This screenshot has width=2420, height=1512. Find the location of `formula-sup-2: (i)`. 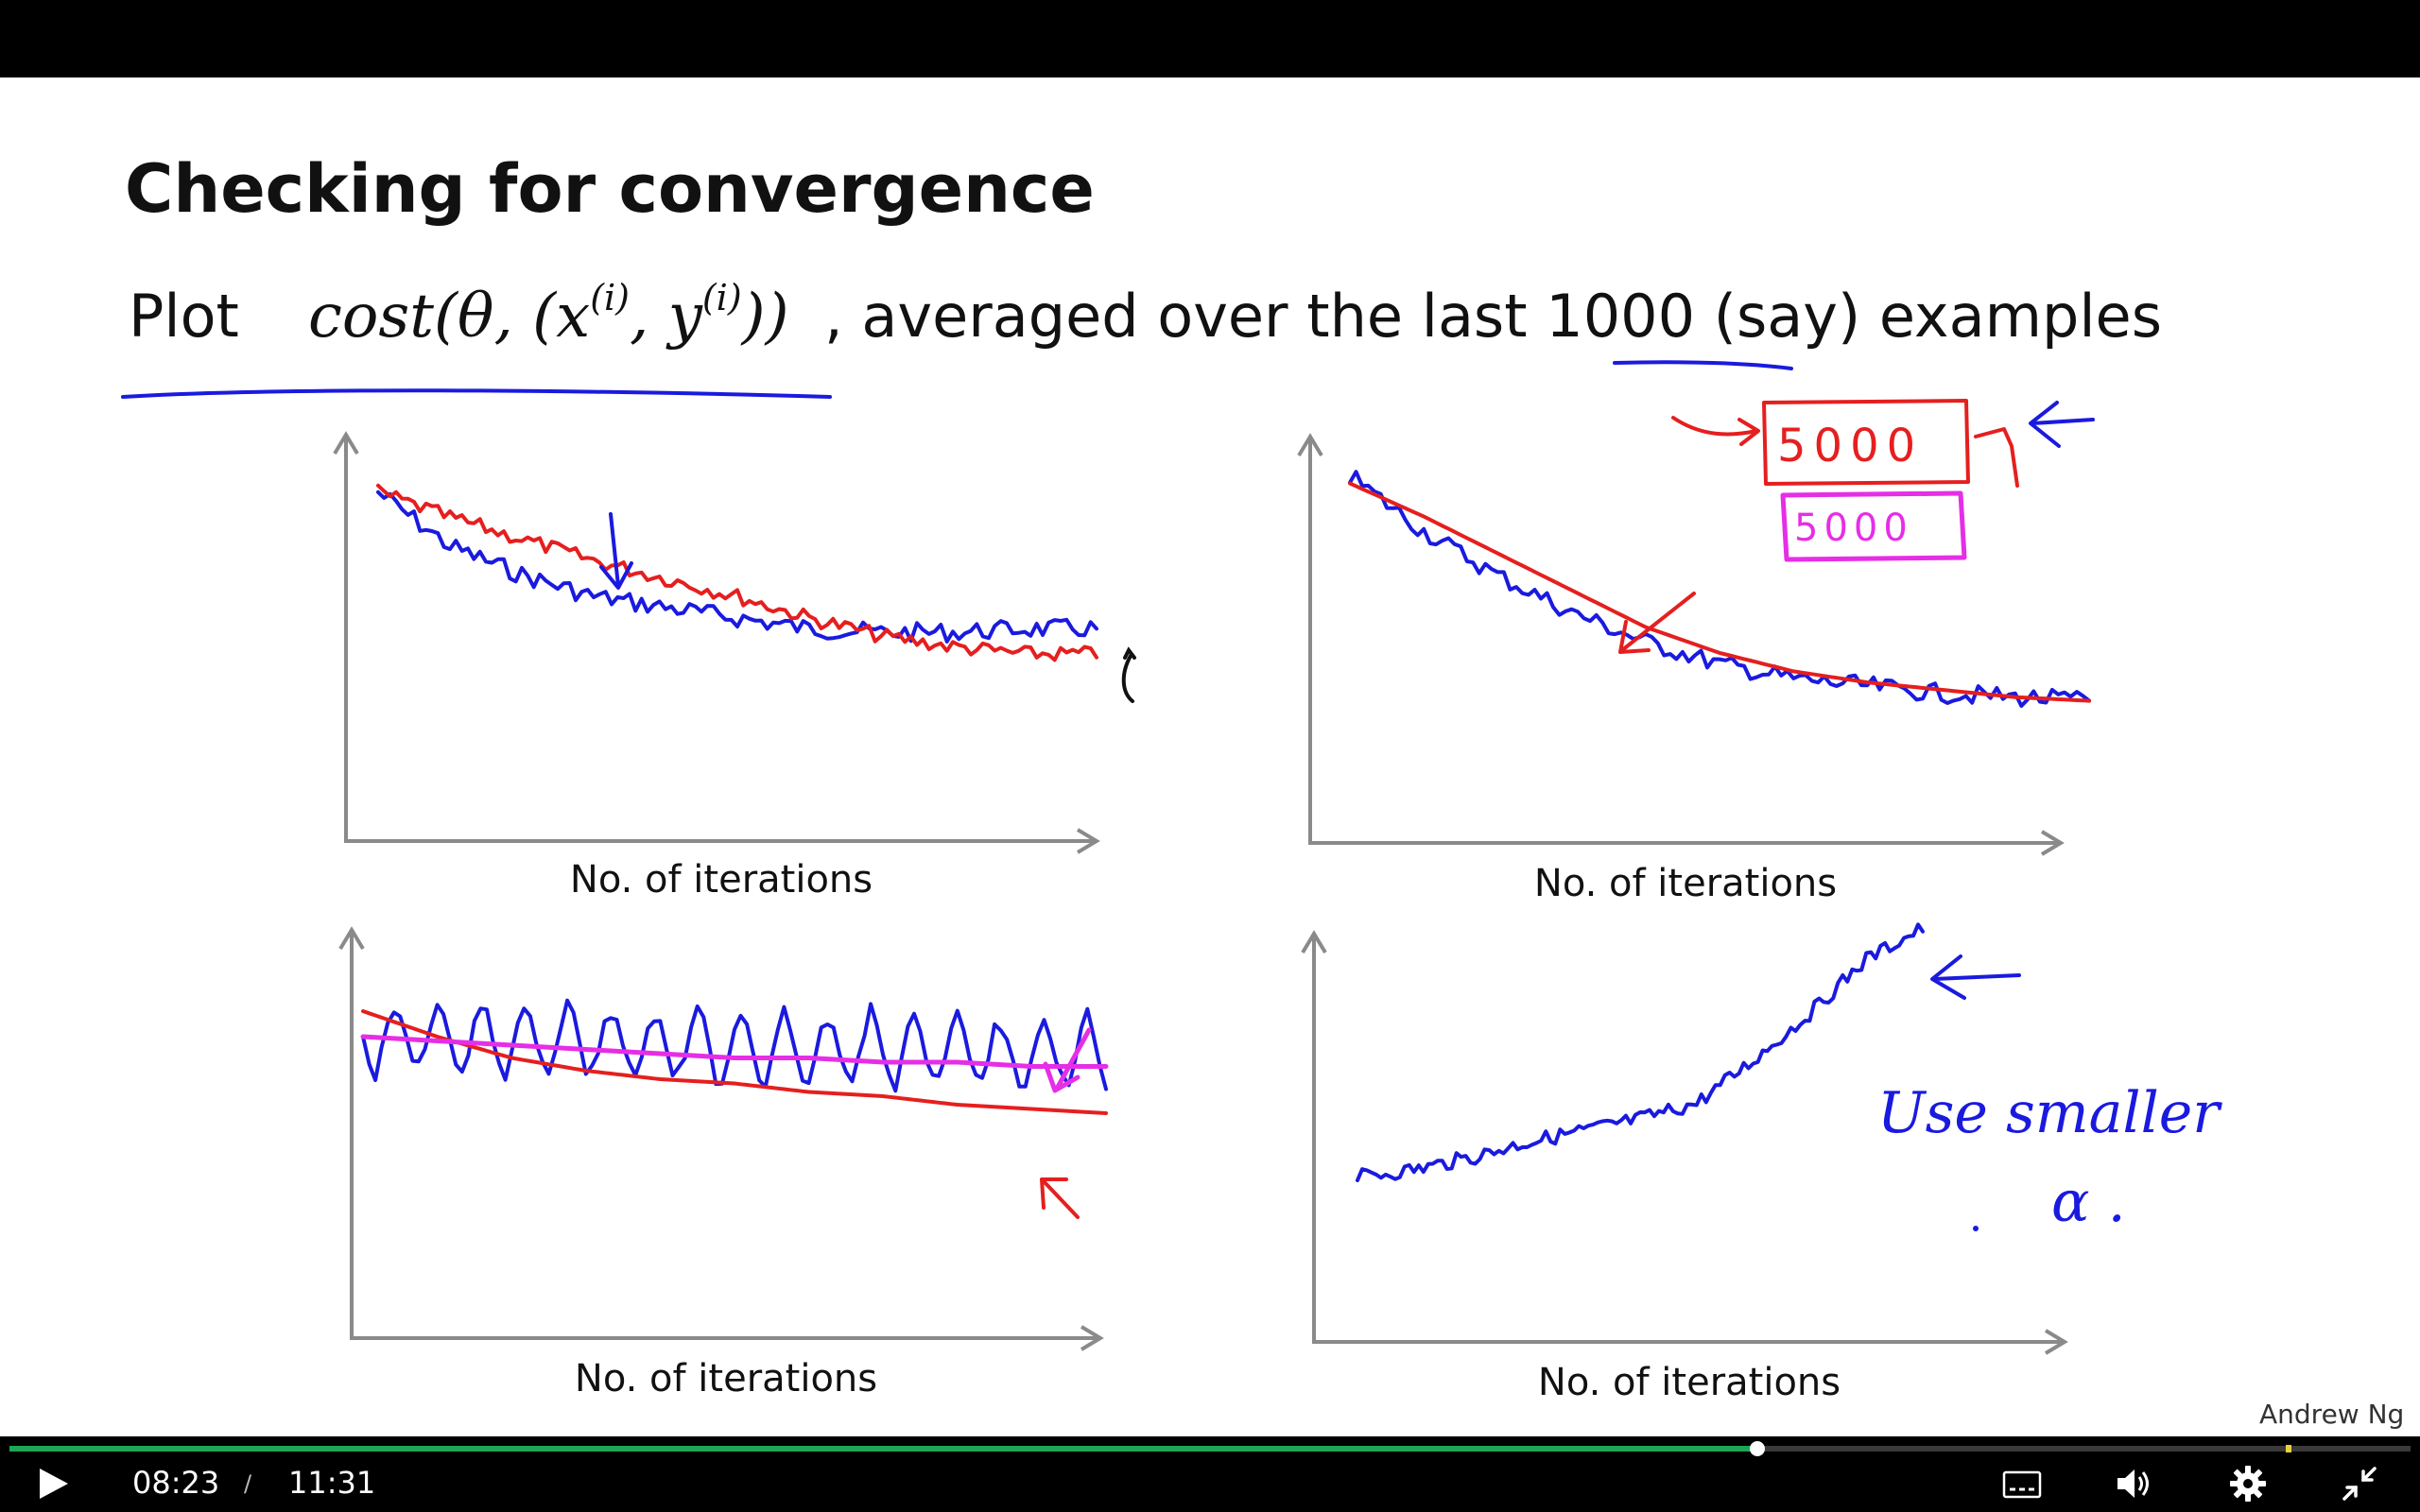

formula-sup-2: (i) is located at coordinates (722, 297).